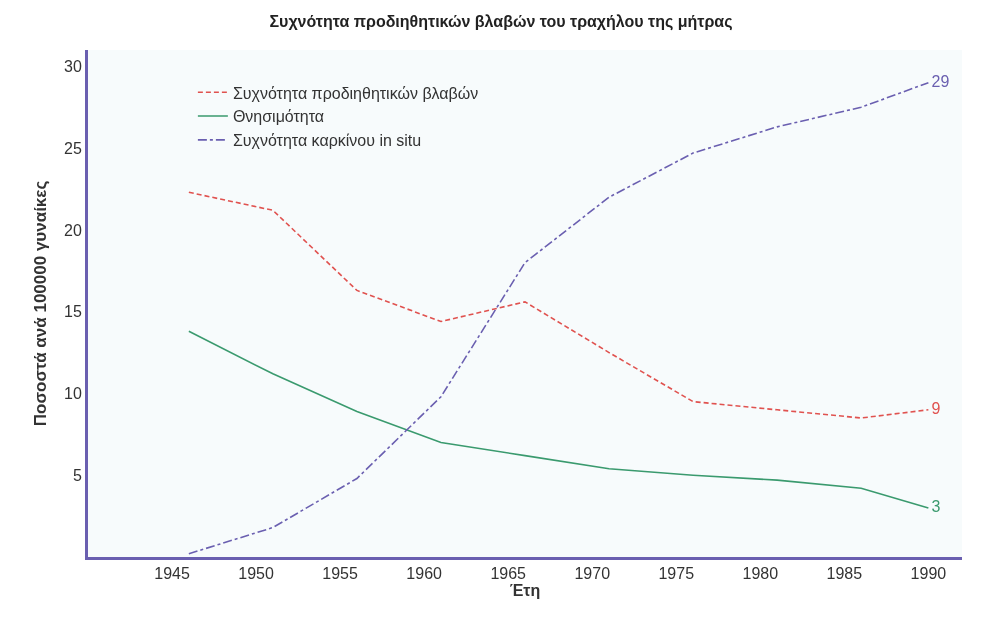  I want to click on y-tick-label: 15, so click(73, 312).